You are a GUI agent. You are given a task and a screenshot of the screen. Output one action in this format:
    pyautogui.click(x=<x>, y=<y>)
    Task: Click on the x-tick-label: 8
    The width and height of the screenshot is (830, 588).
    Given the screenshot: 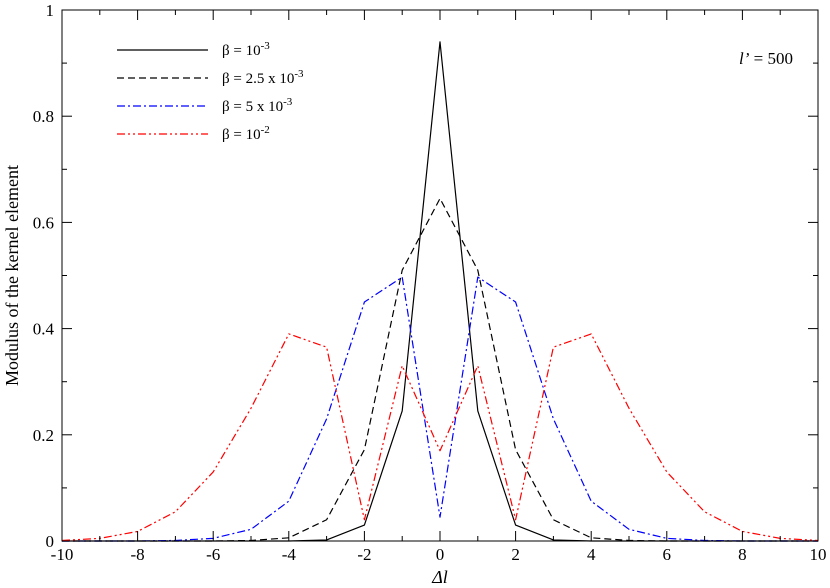 What is the action you would take?
    pyautogui.click(x=742, y=554)
    